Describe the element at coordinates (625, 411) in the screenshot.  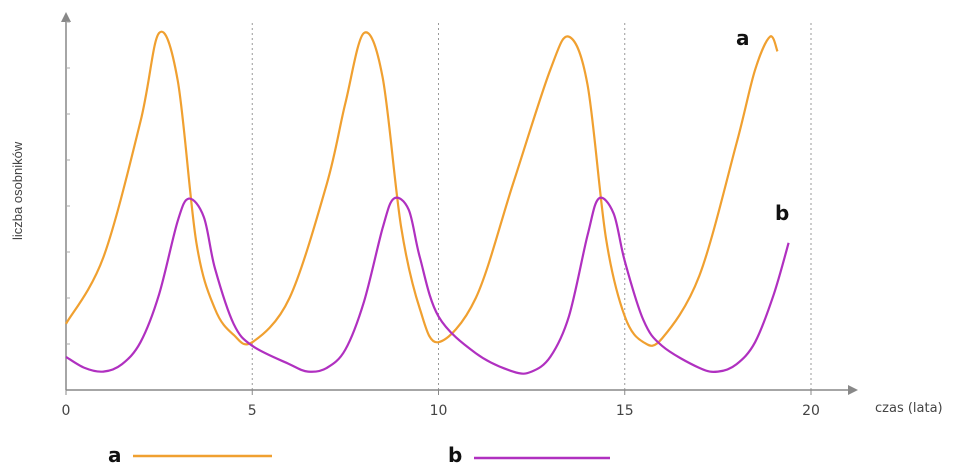
I see `x-tick-label-15: 15` at that location.